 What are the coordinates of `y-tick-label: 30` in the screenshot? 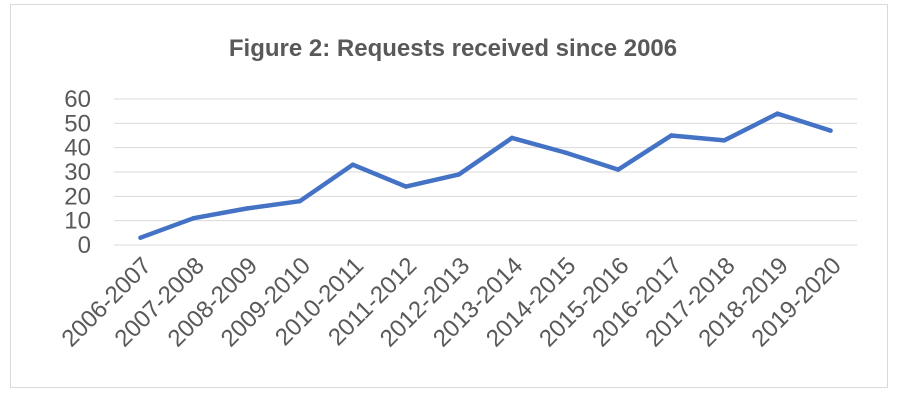 It's located at (77, 172).